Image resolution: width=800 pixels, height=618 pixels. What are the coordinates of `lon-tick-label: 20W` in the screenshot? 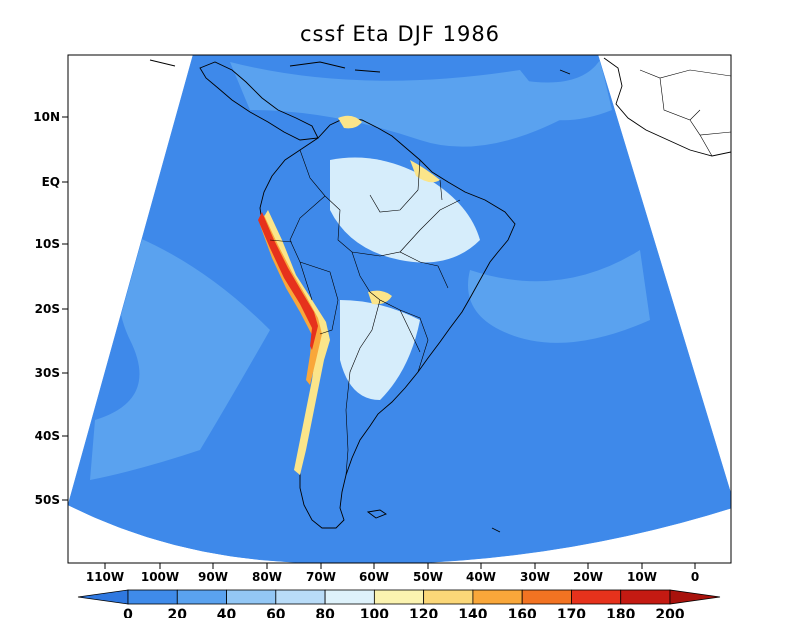 It's located at (588, 577).